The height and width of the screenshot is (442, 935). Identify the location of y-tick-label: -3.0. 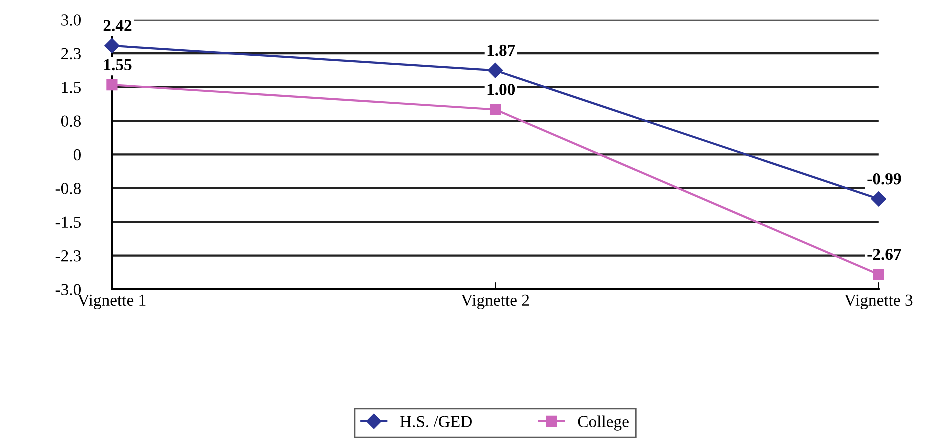
(69, 290).